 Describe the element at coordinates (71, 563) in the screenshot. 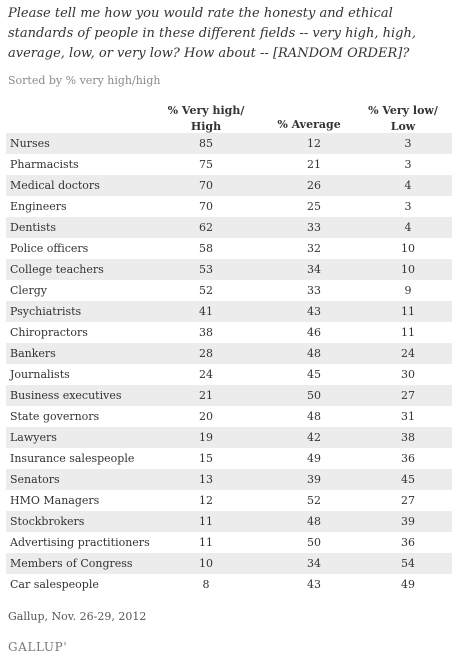

I see `row-label: Members of Congress` at that location.